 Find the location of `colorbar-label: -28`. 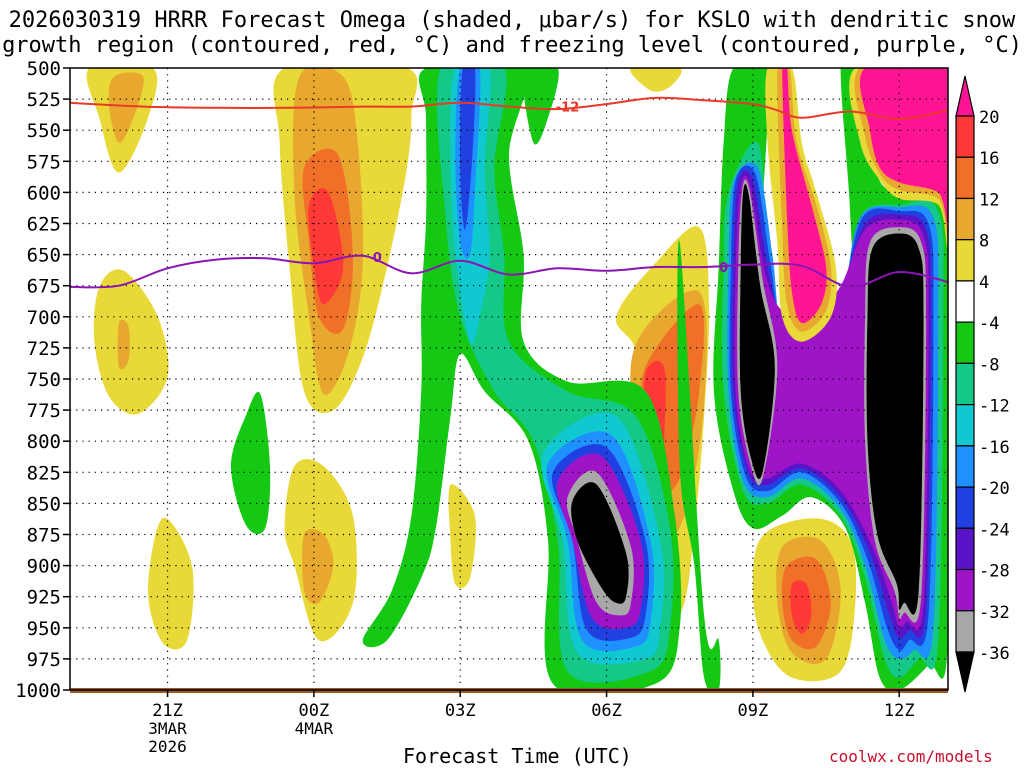

colorbar-label: -28 is located at coordinates (994, 572).